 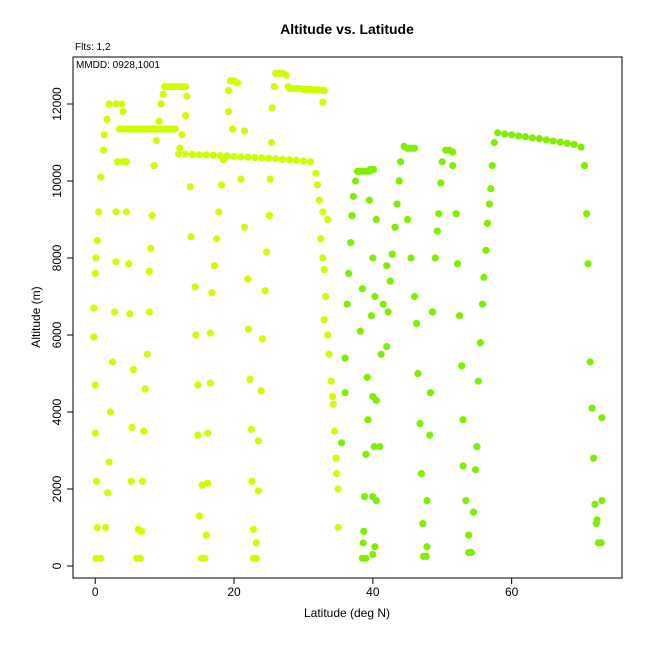 What do you see at coordinates (36, 316) in the screenshot?
I see `y-axis-label: Altitude (m)` at bounding box center [36, 316].